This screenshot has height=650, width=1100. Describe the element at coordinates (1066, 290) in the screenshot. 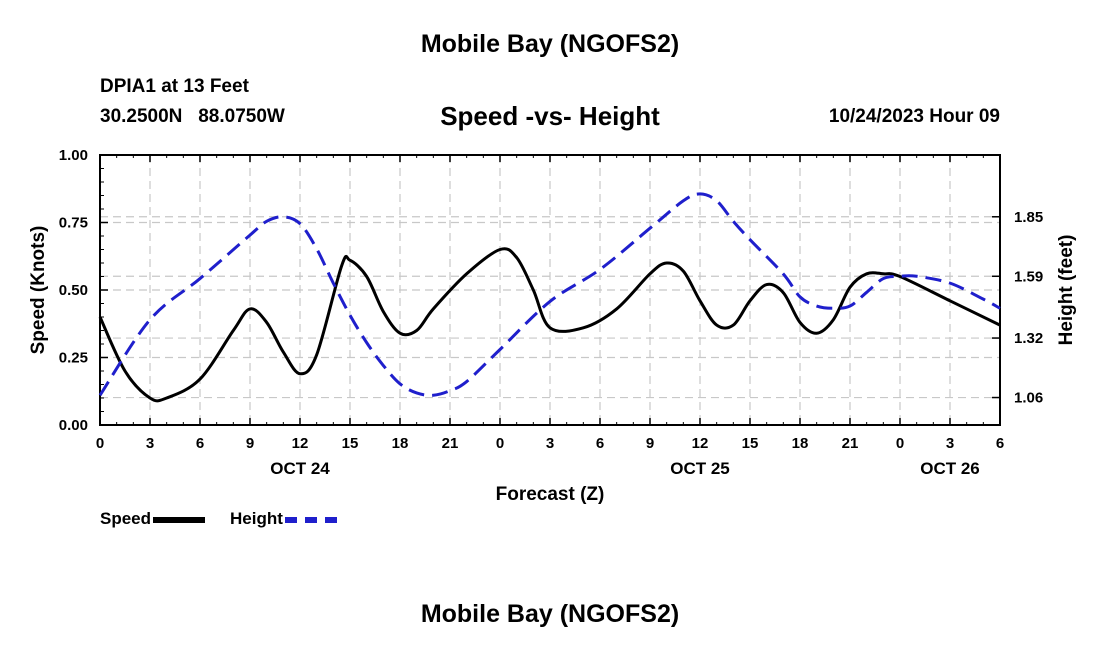

I see `y-axis-title-right: Height (feet)` at that location.